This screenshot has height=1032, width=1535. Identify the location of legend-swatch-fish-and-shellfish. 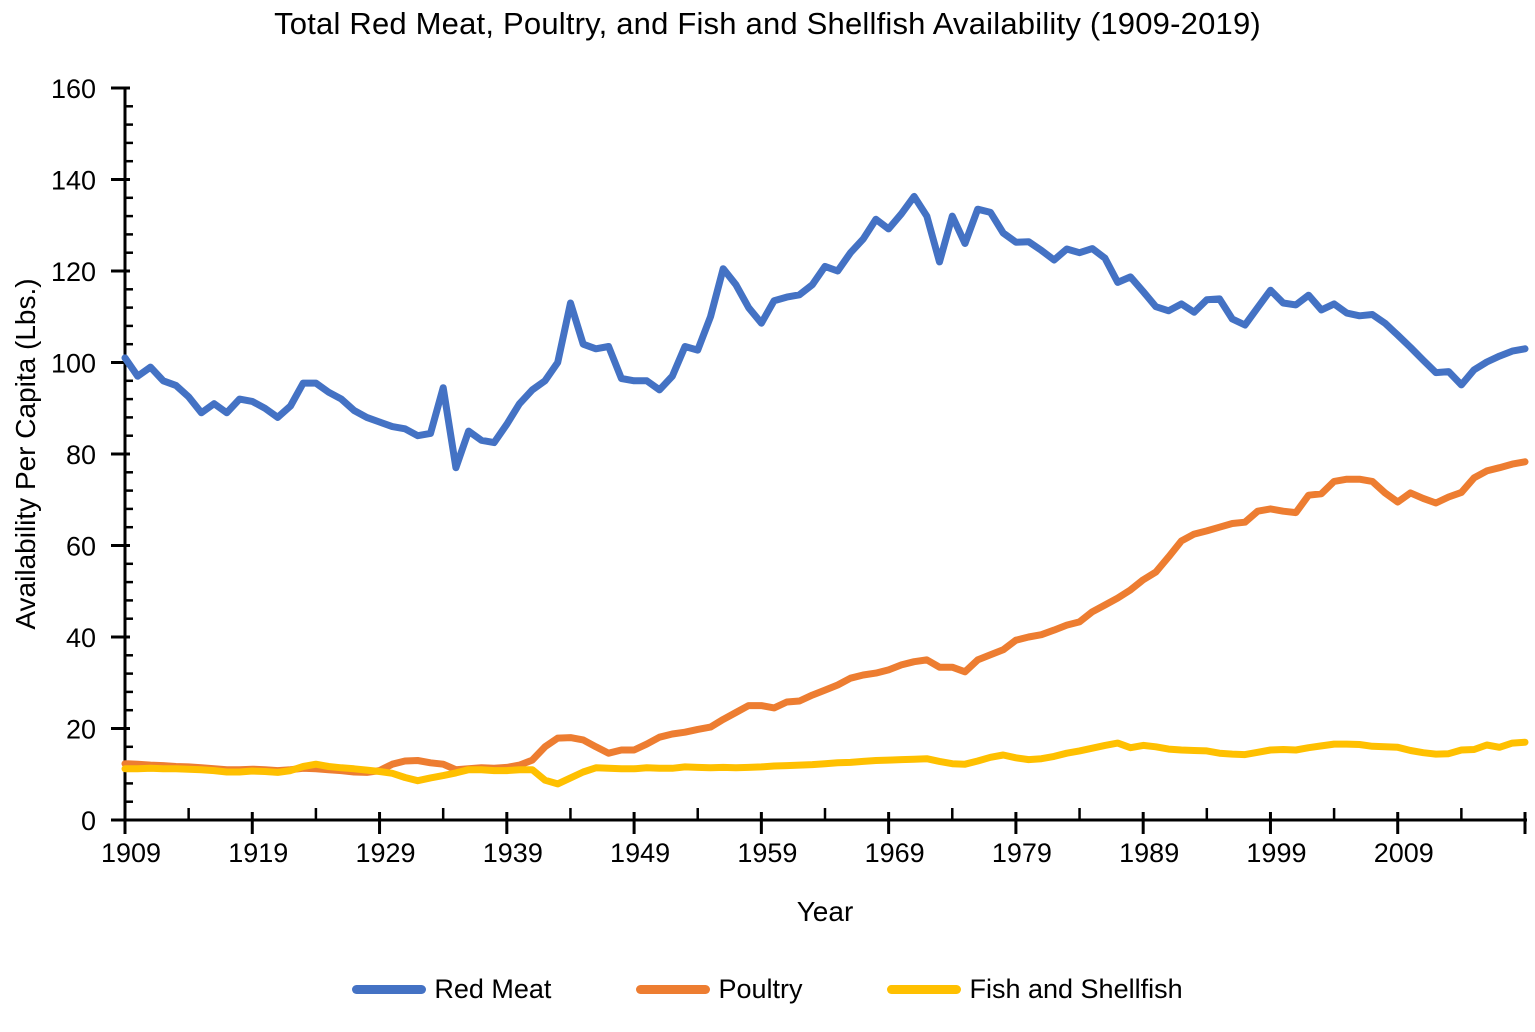
(924, 989).